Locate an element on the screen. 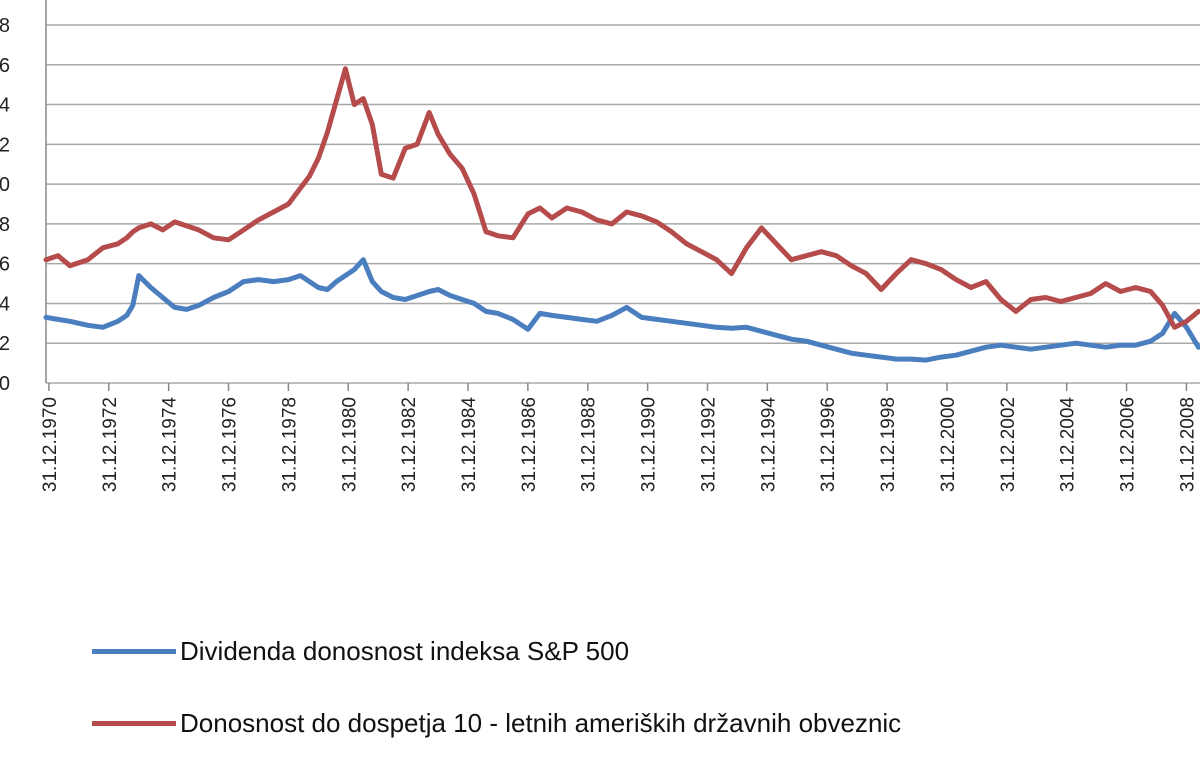 The image size is (1200, 758). x-tick-label: 31.12.2008 is located at coordinates (1187, 444).